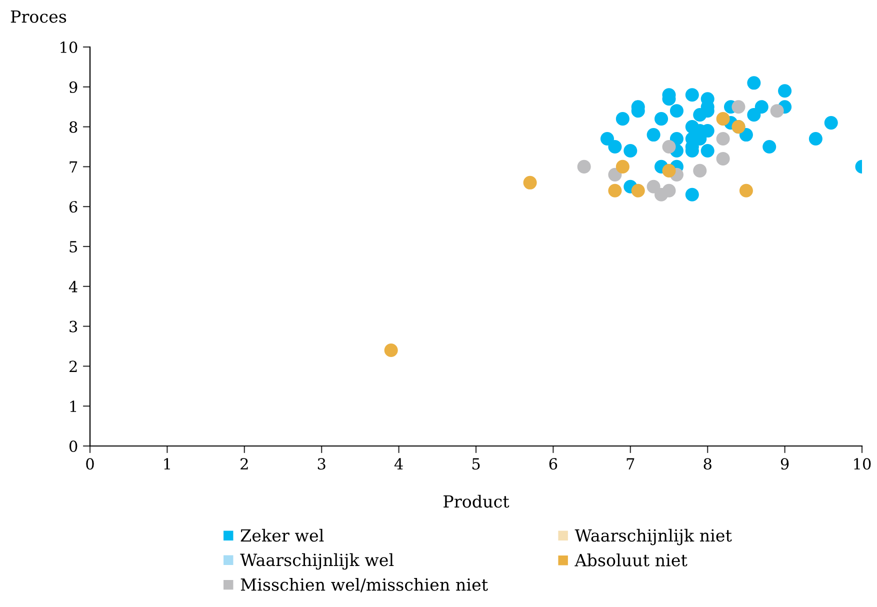 The height and width of the screenshot is (607, 877). Describe the element at coordinates (631, 560) in the screenshot. I see `legend-label: Absoluut niet` at that location.